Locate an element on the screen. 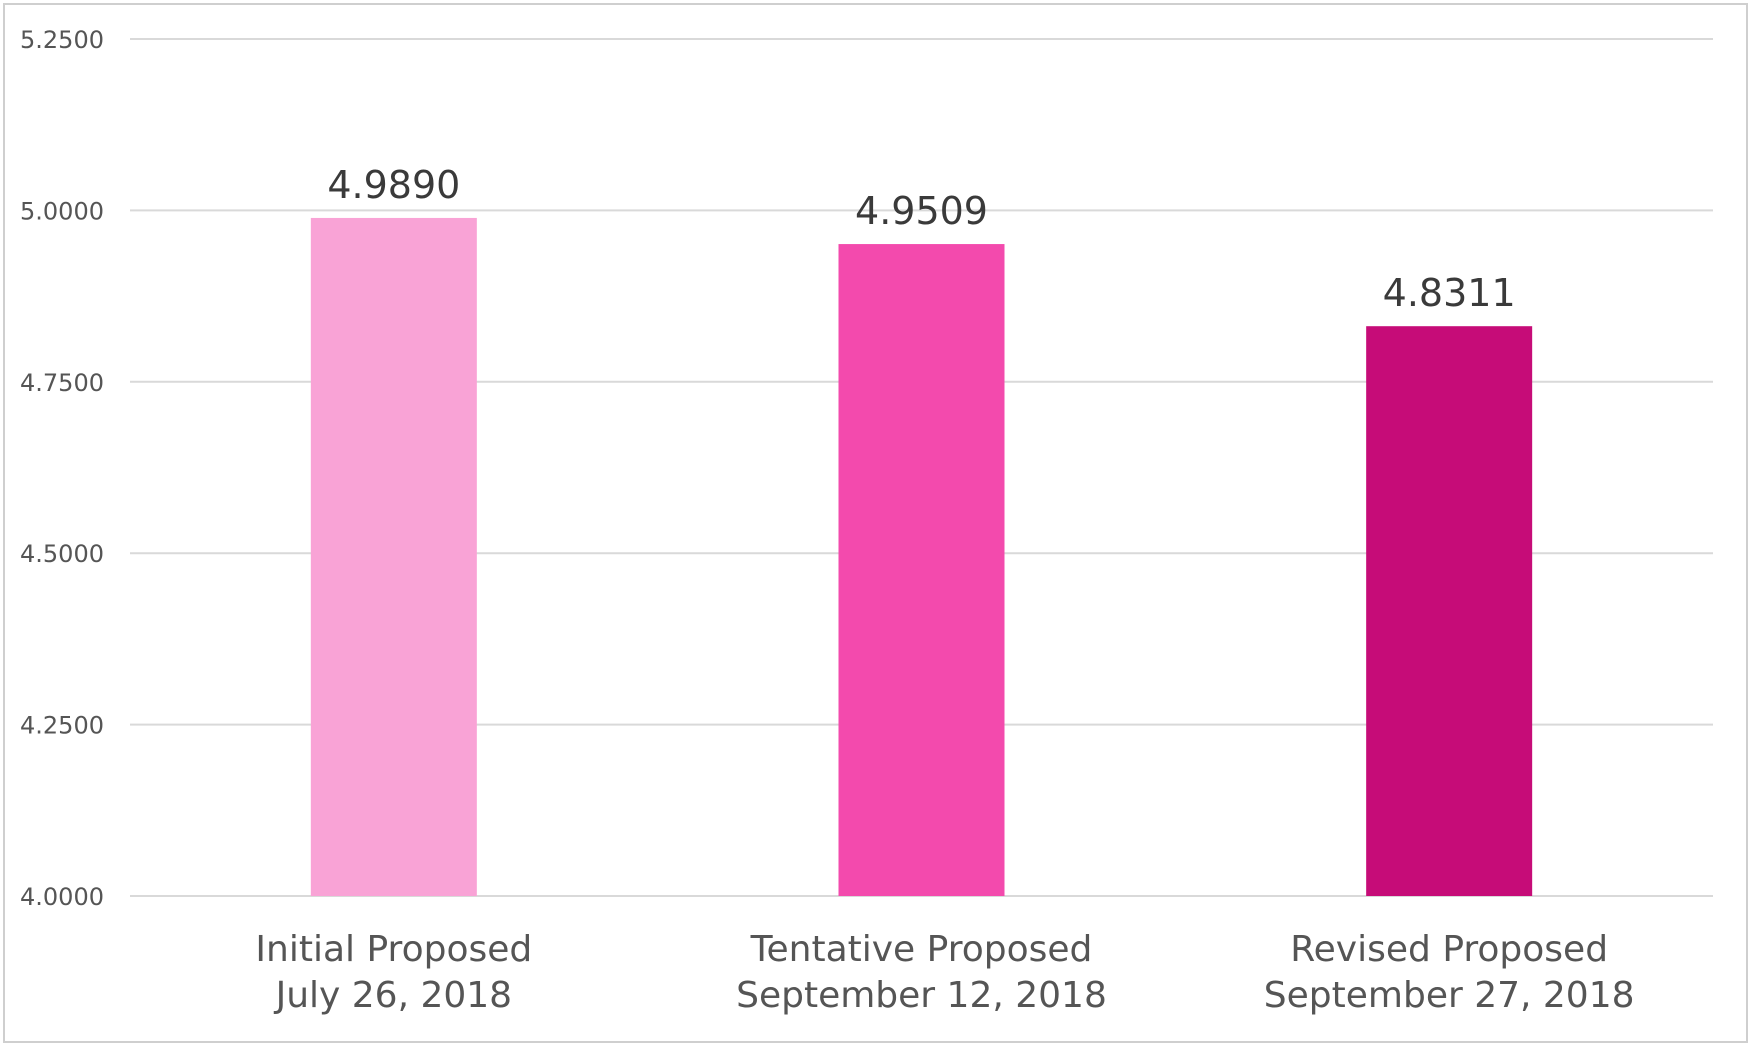 Image resolution: width=1750 pixels, height=1043 pixels. category-label: September 12, 2018 is located at coordinates (921, 995).